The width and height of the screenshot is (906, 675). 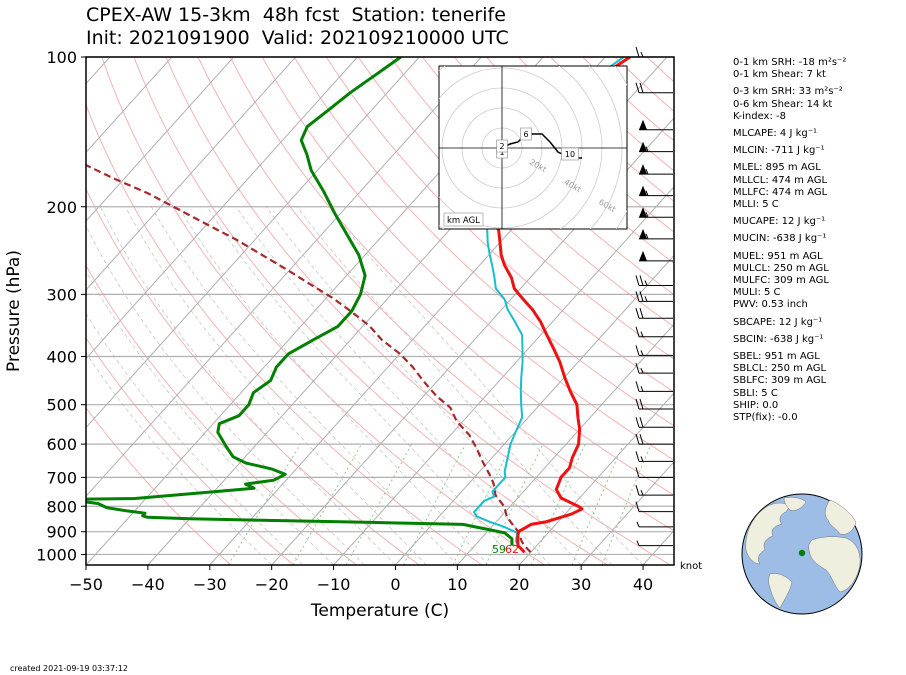 I want to click on surface-temperature-label: 62, so click(x=512, y=549).